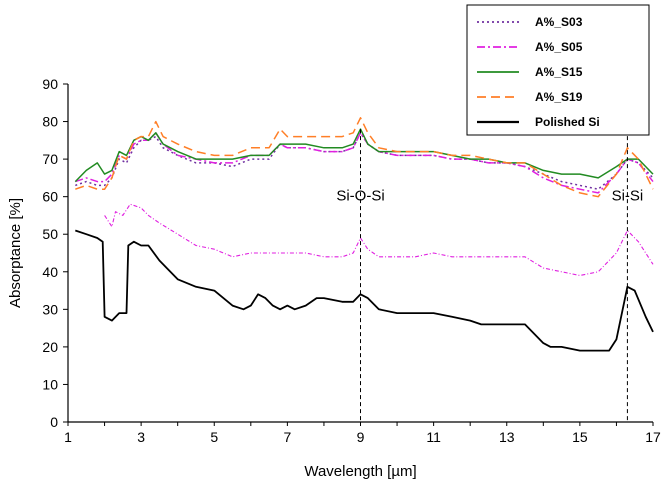 This screenshot has height=481, width=661. Describe the element at coordinates (567, 122) in the screenshot. I see `legend-entry-label: Polished Si` at that location.